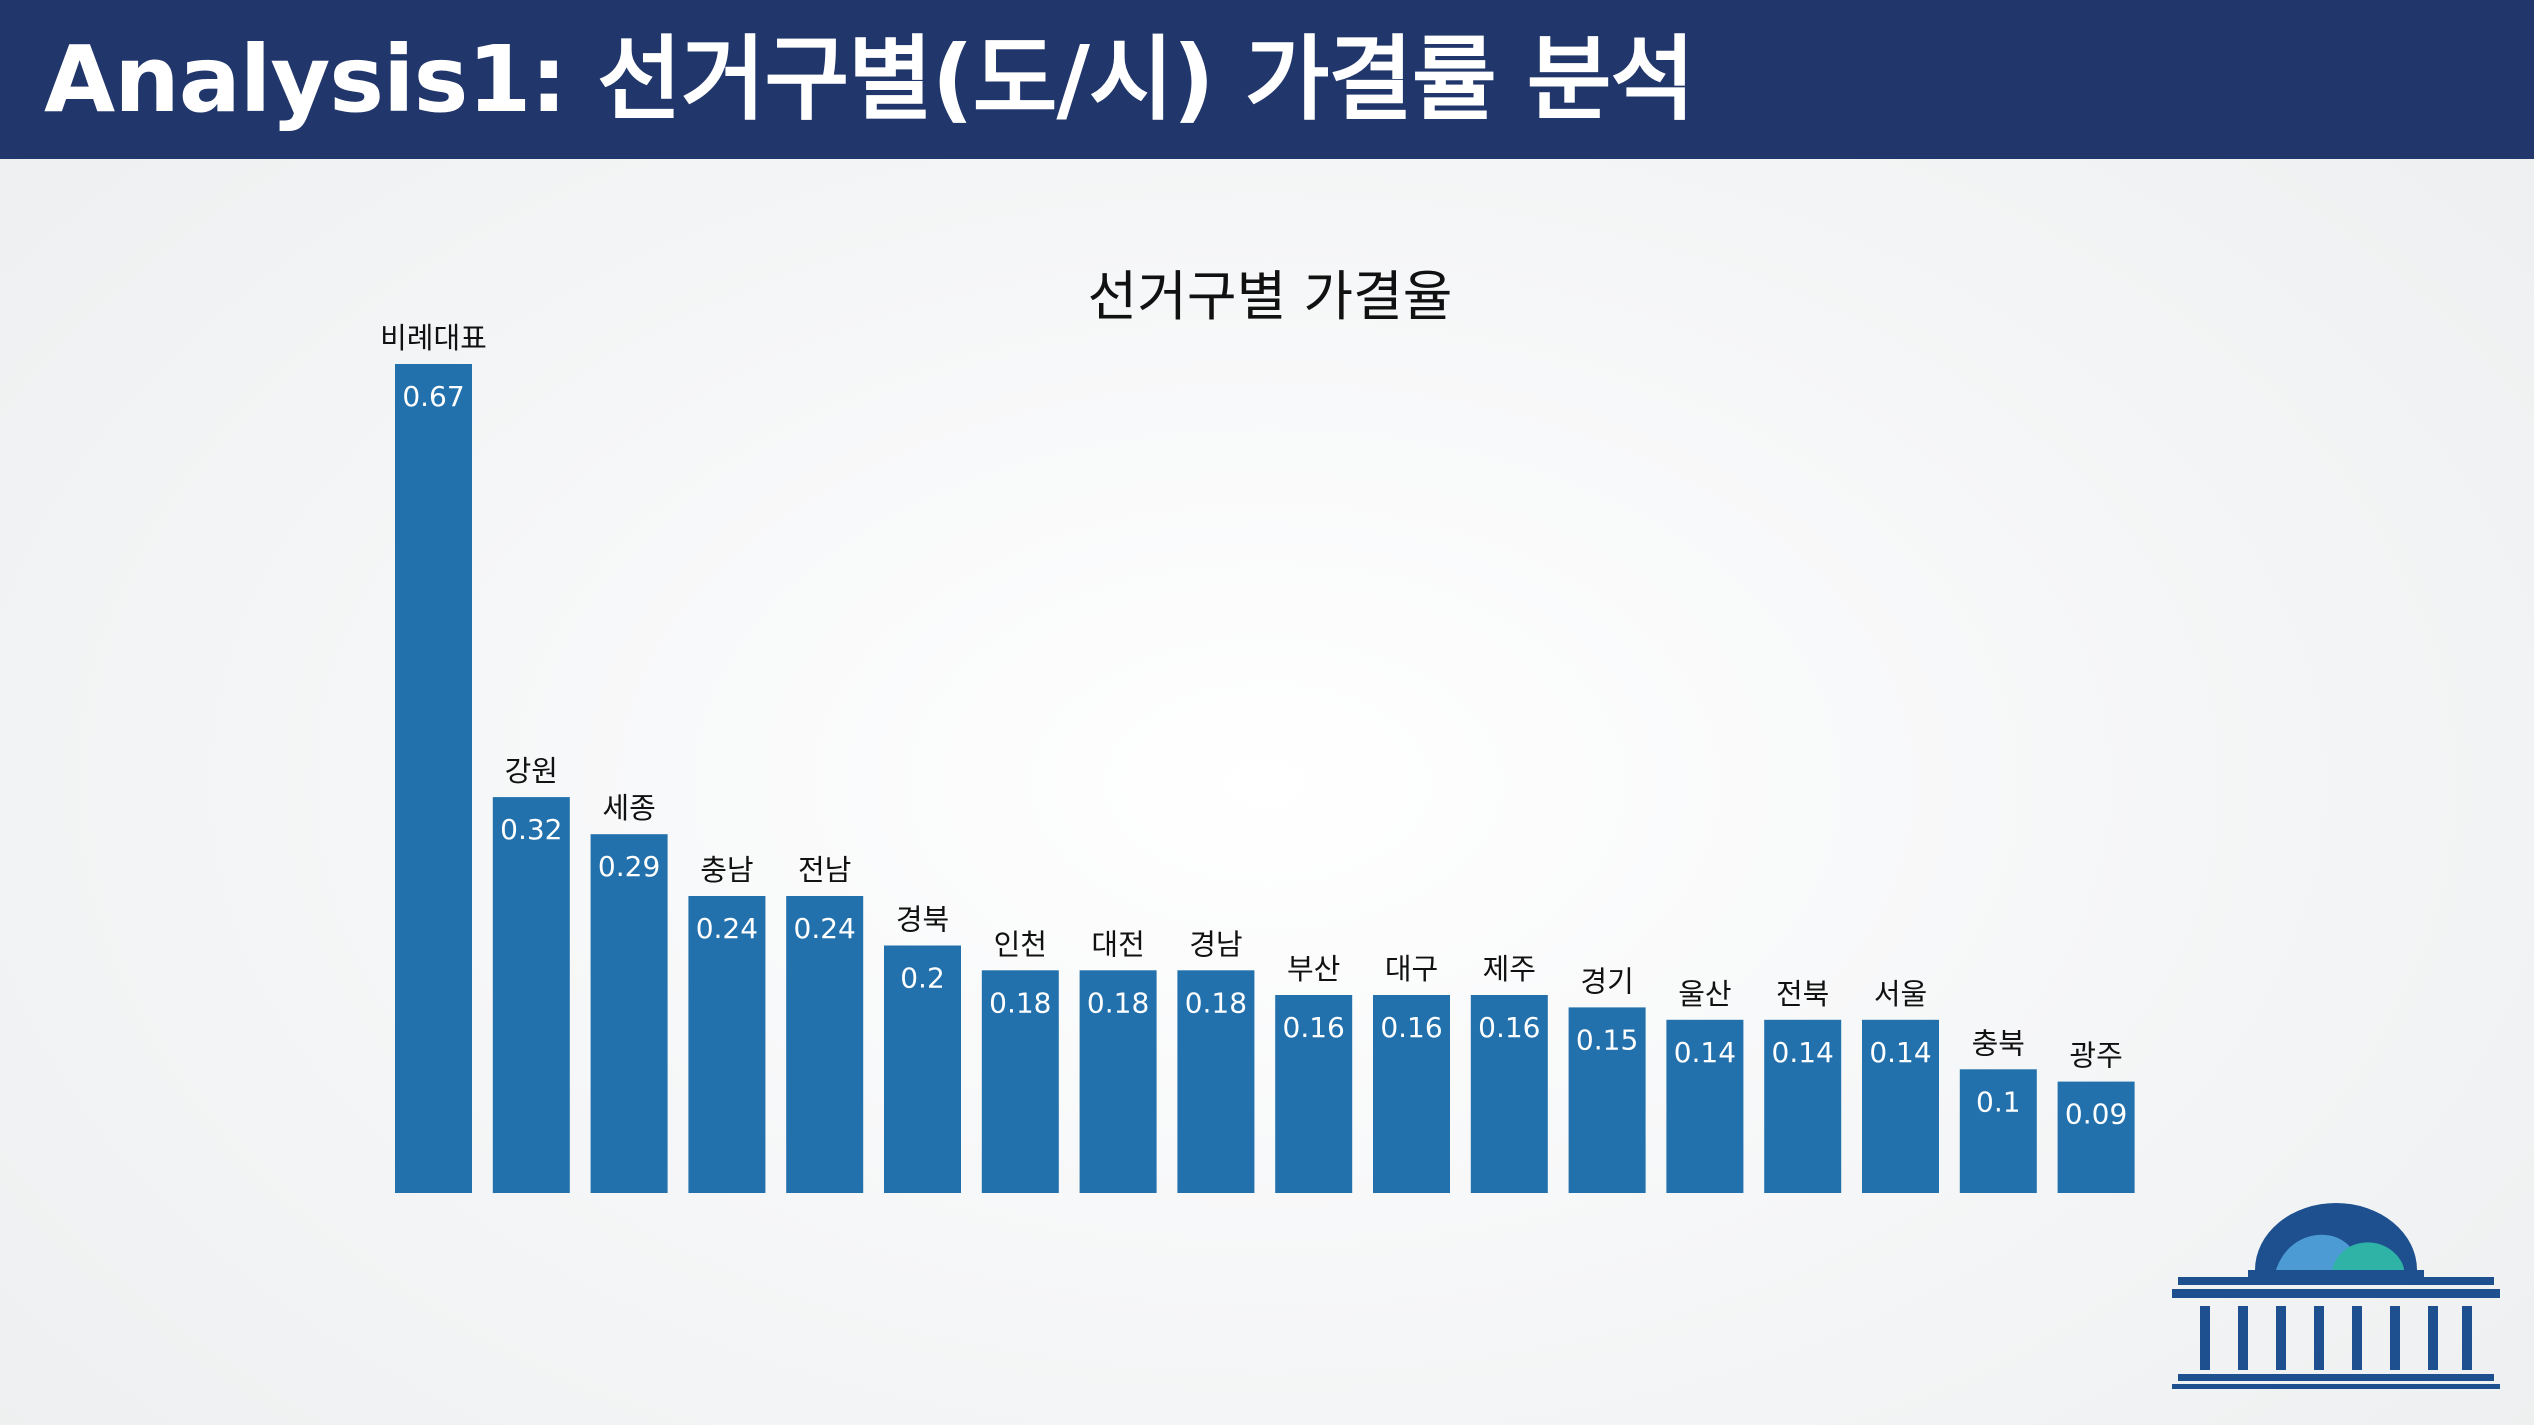 The height and width of the screenshot is (1425, 2534). Describe the element at coordinates (1215, 944) in the screenshot. I see `category-label: 경남` at that location.